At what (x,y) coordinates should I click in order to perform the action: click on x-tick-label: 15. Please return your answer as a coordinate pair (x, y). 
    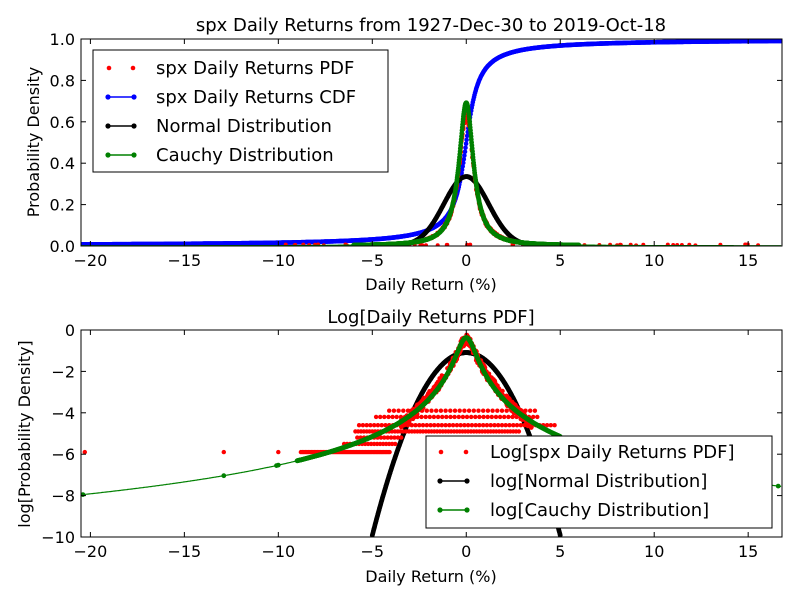
    Looking at the image, I should click on (748, 260).